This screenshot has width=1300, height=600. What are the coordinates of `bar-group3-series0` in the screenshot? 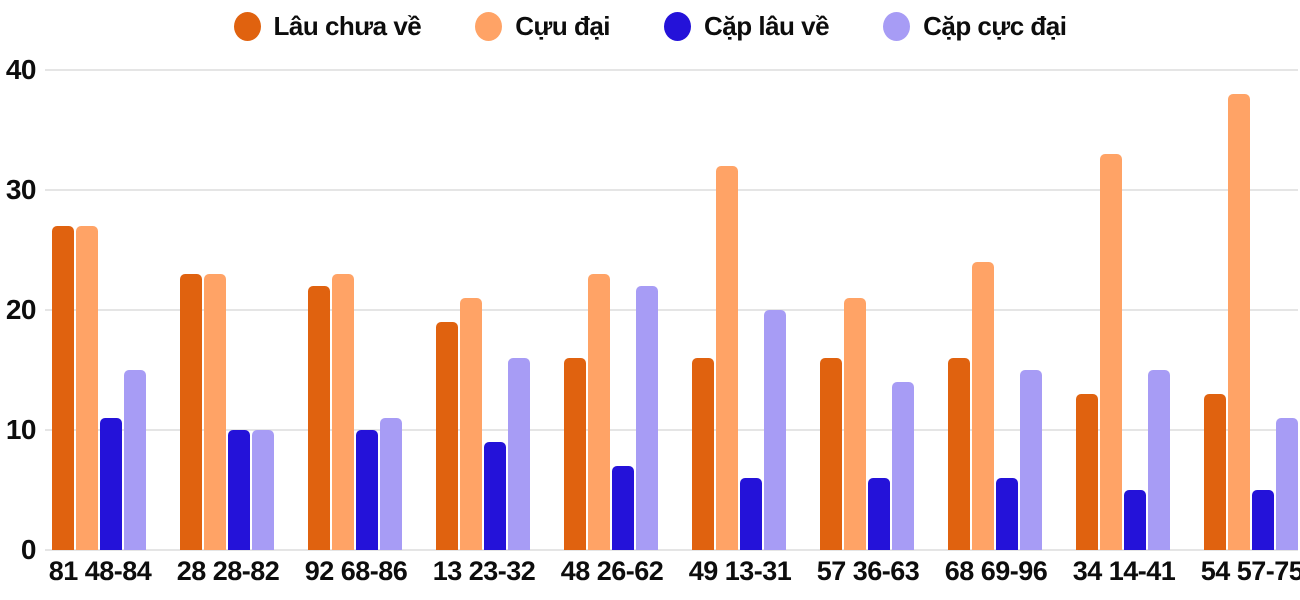 It's located at (447, 436).